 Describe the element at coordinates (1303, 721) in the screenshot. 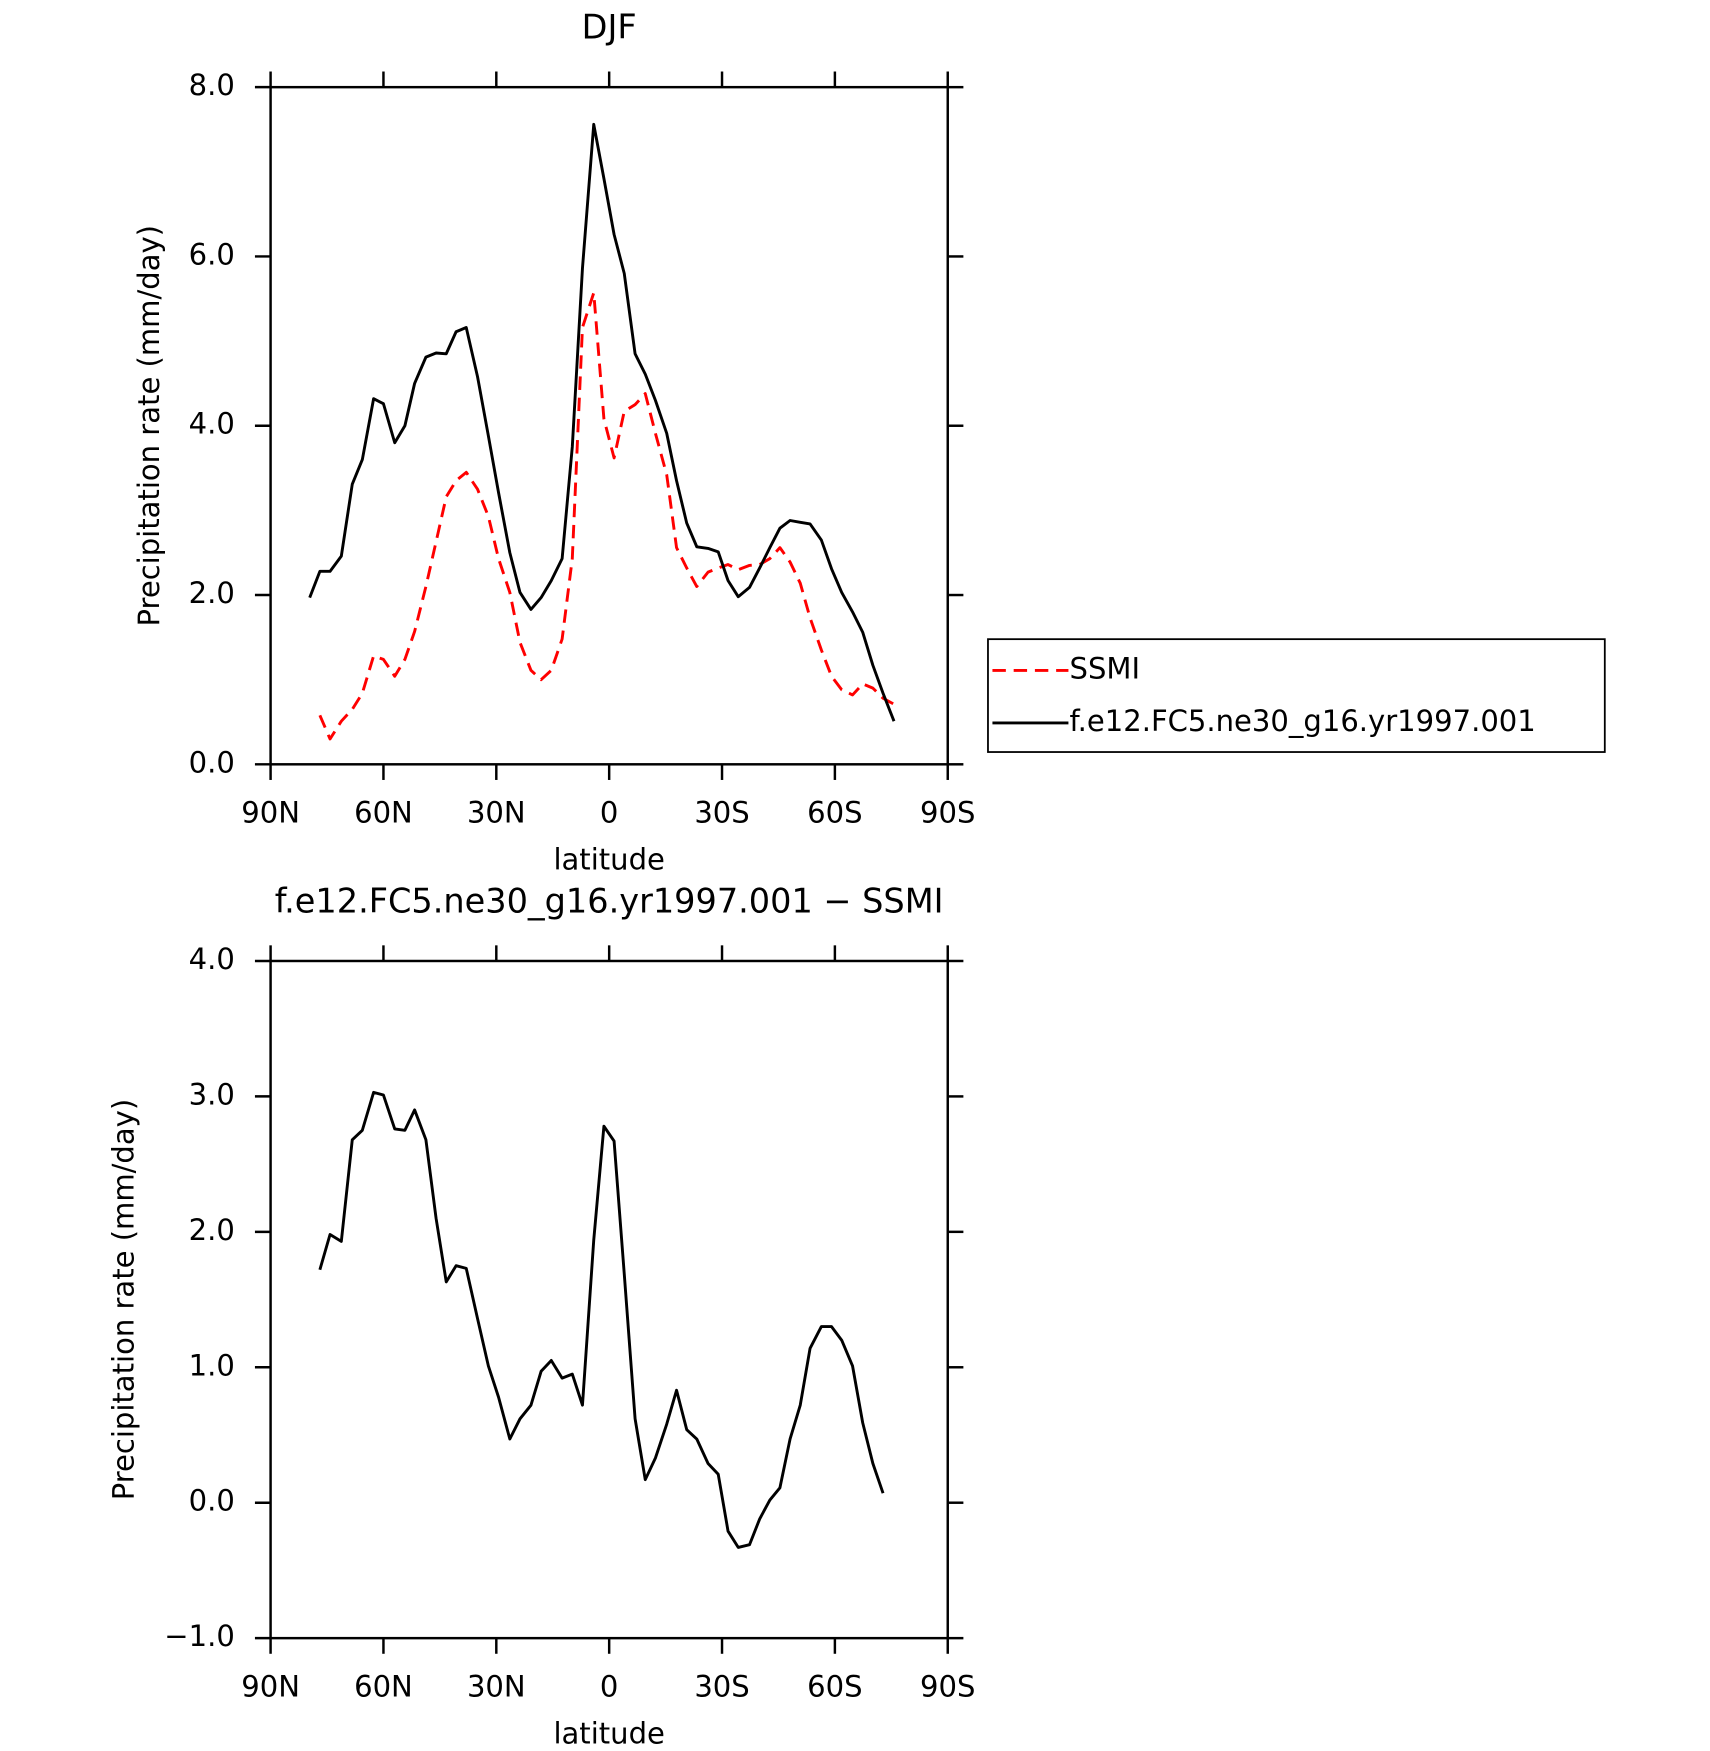

I see `legend-label: f.e12.FC5.ne30_g16.yr1997.001` at that location.